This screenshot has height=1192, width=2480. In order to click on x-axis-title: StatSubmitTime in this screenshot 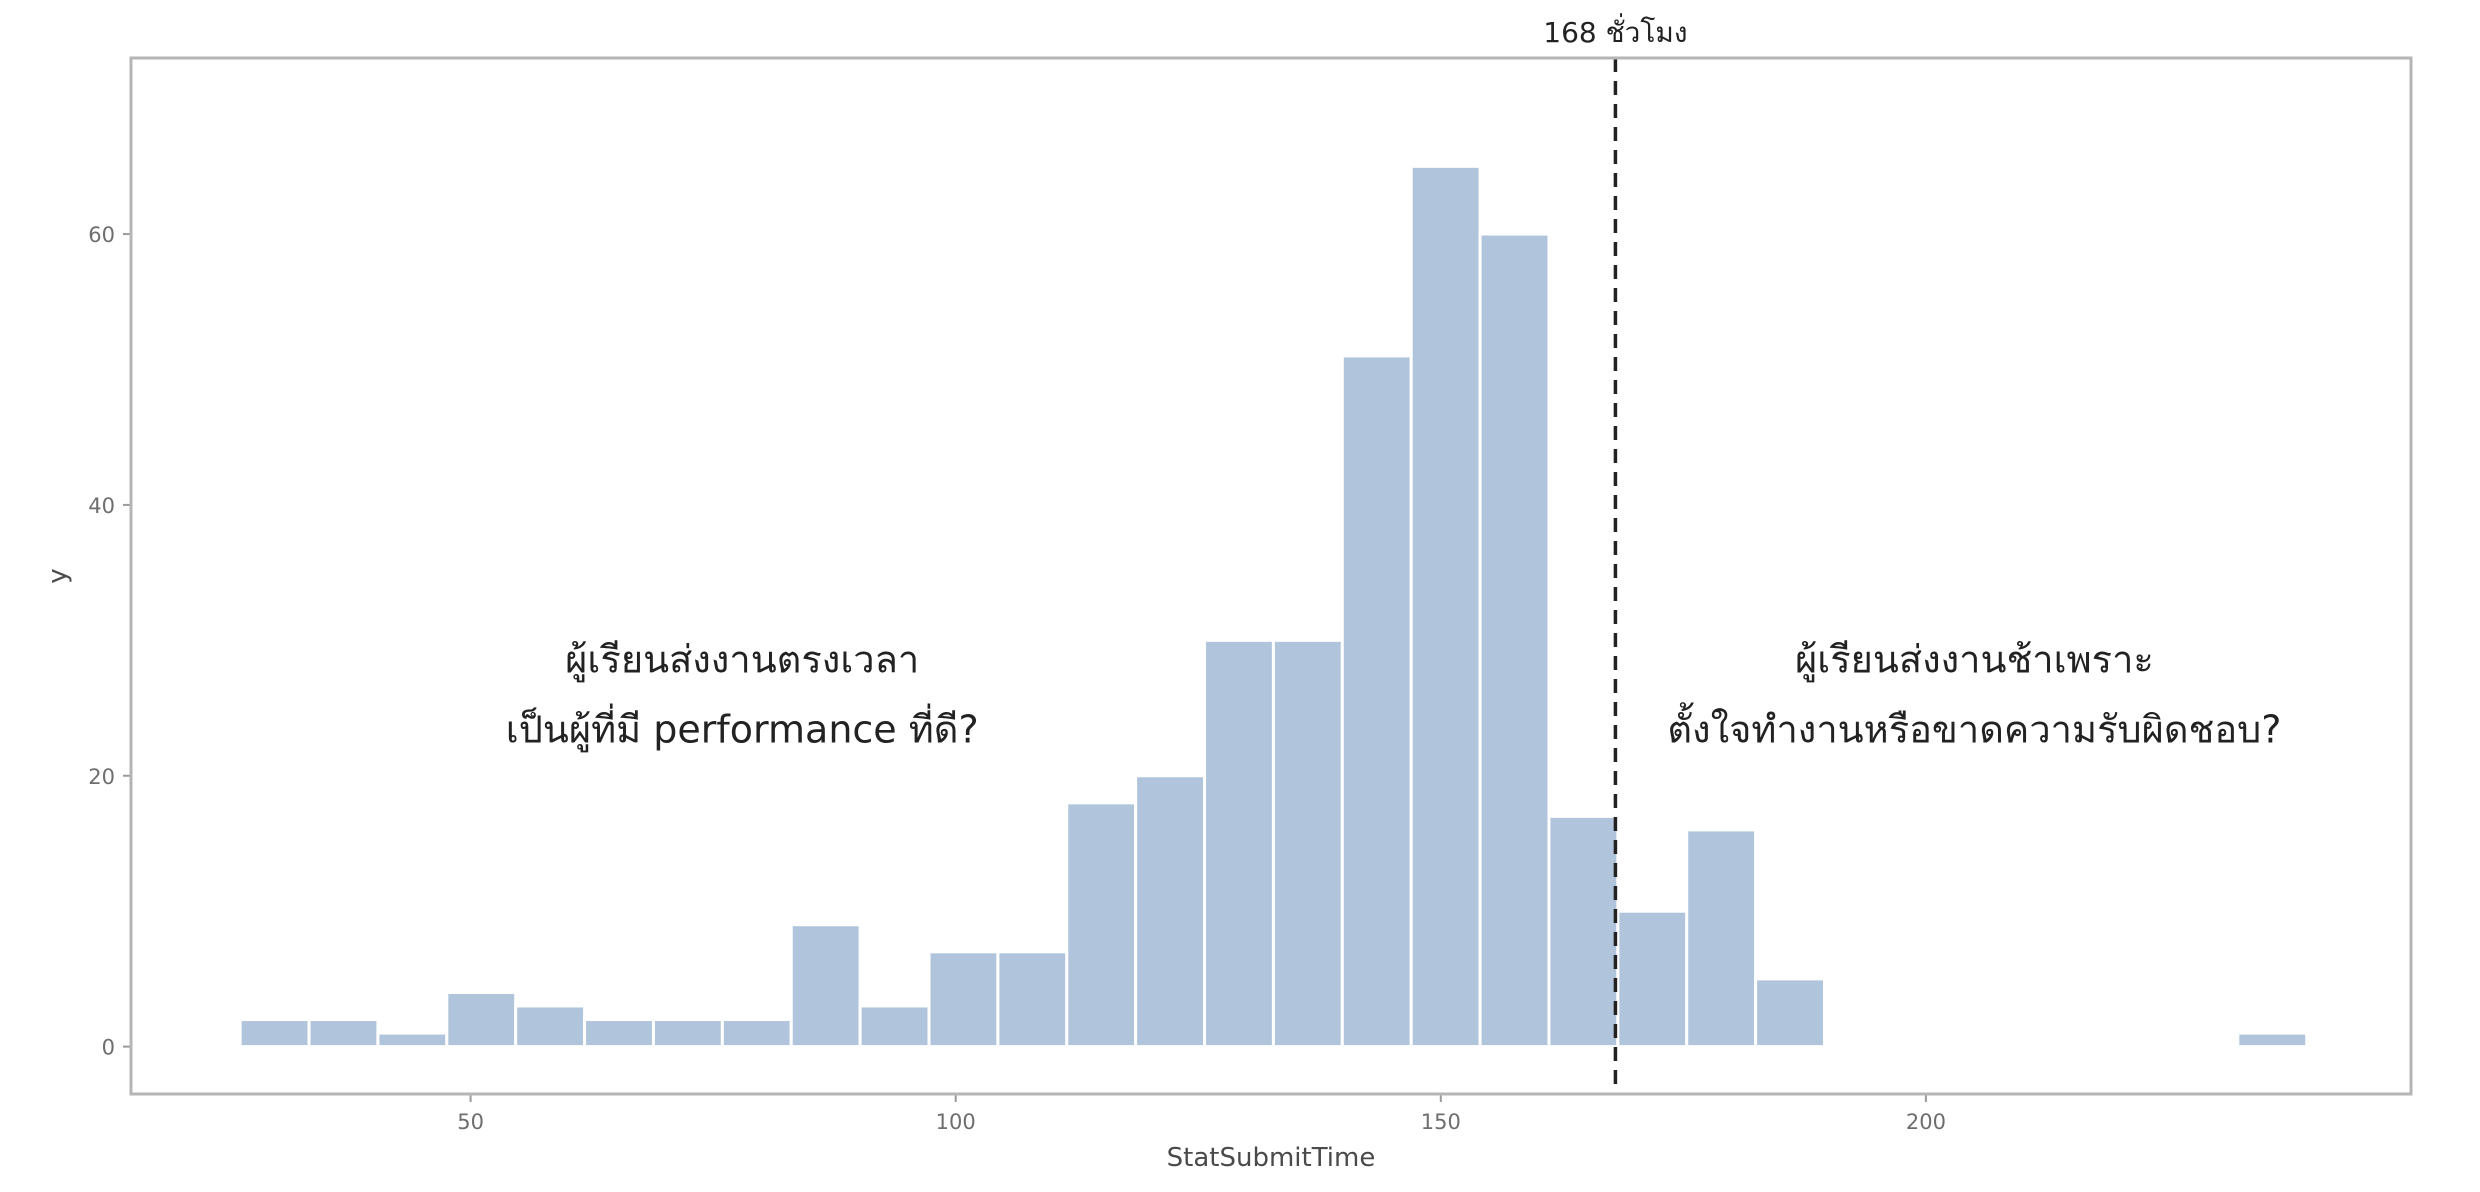, I will do `click(1271, 1158)`.